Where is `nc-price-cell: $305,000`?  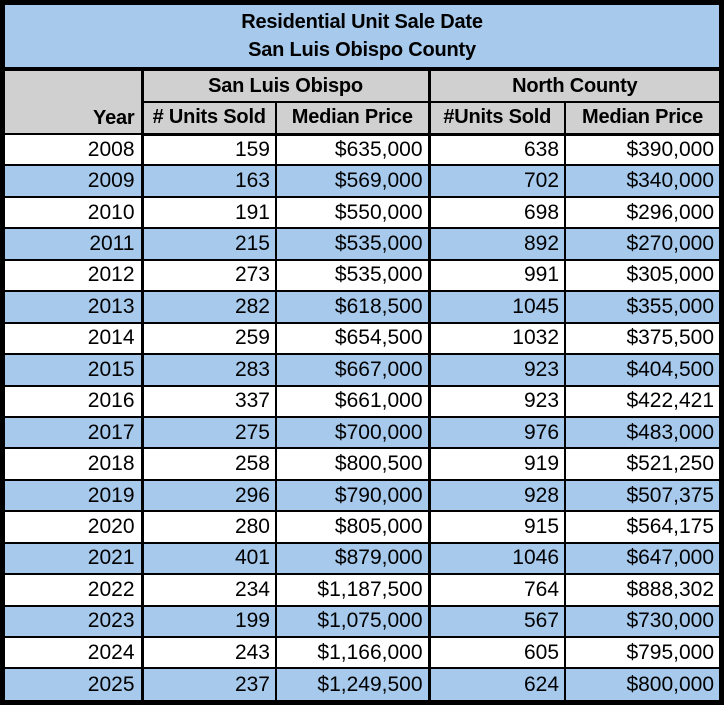 nc-price-cell: $305,000 is located at coordinates (642, 275).